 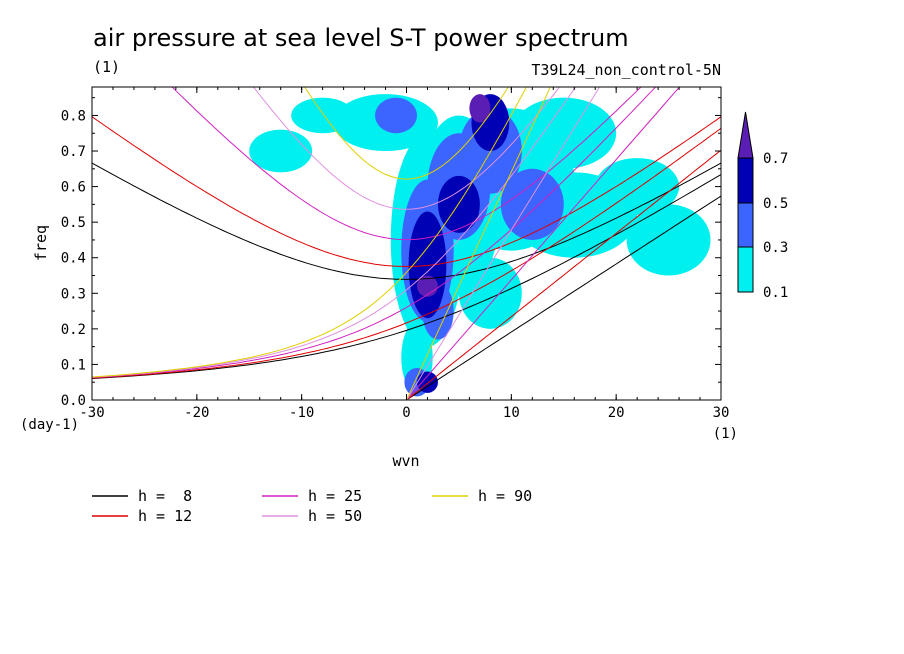 I want to click on colorbar-level-label: 0.1, so click(x=775, y=293).